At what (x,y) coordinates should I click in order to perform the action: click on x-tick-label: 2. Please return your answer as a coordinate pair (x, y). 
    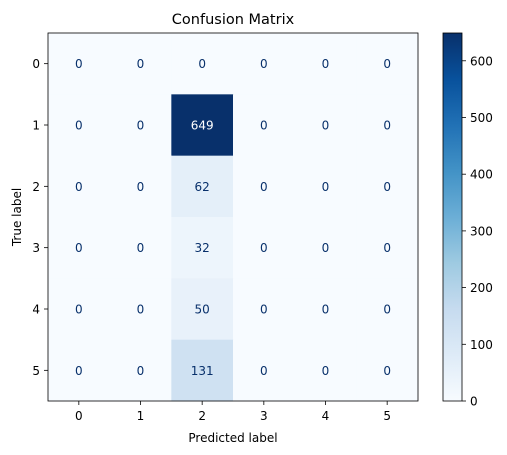
    Looking at the image, I should click on (202, 416).